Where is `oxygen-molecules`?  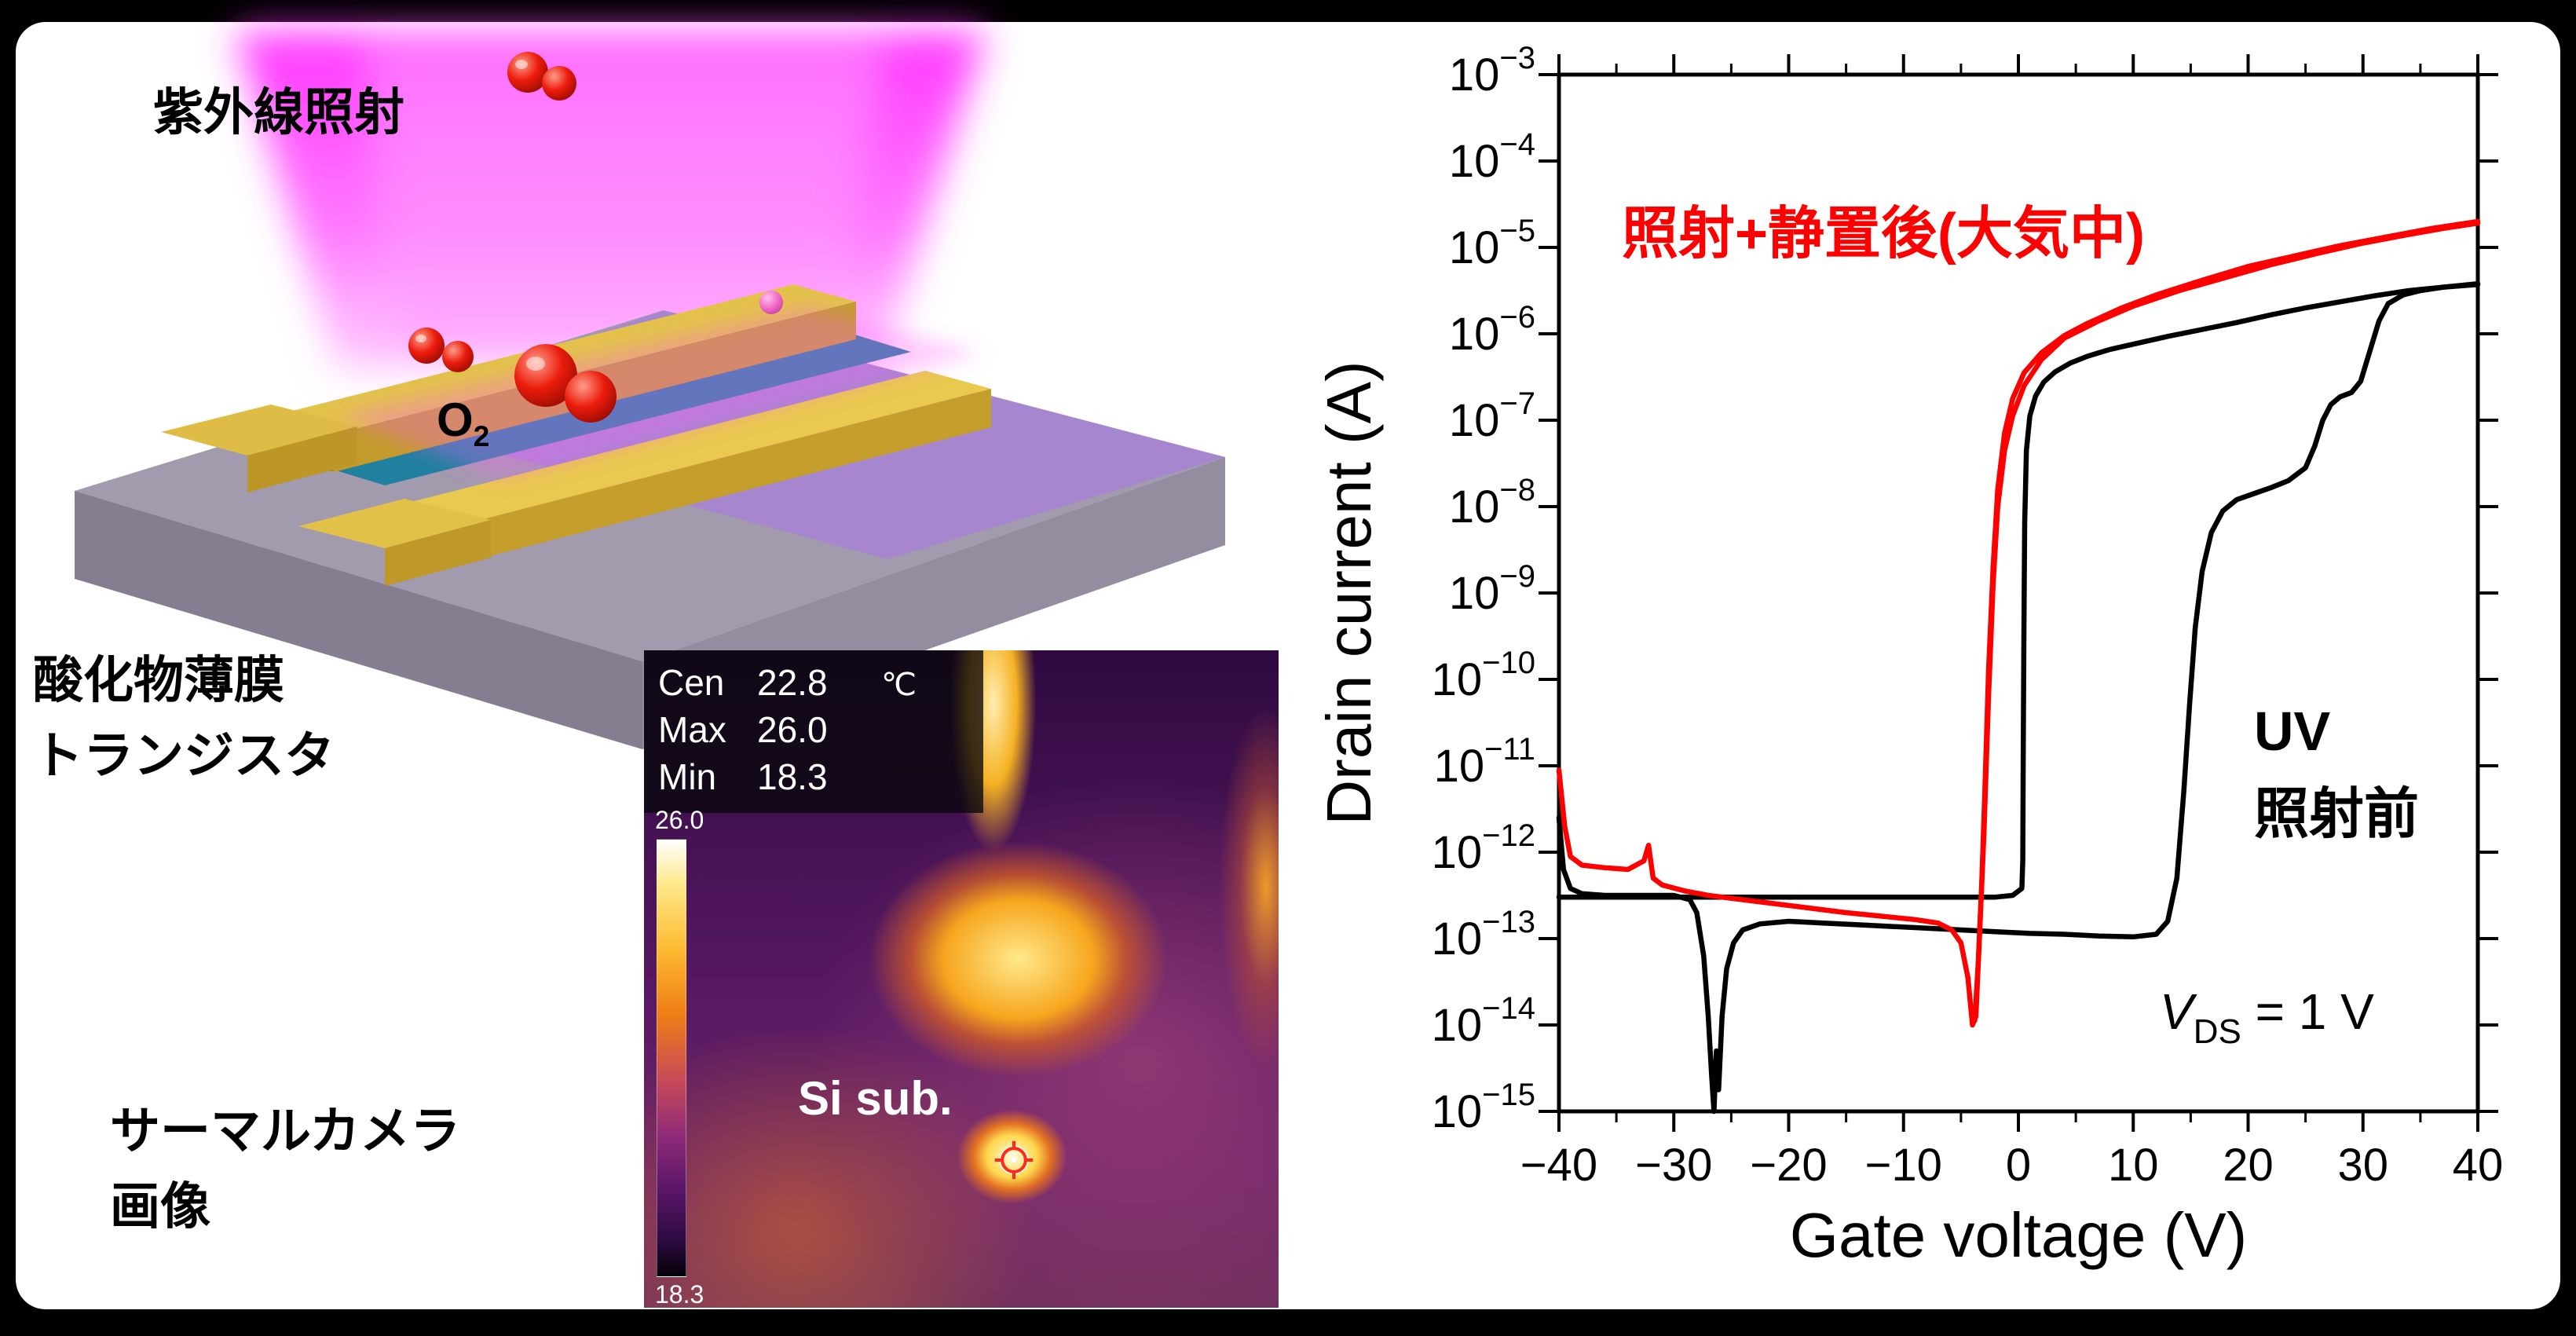 oxygen-molecules is located at coordinates (596, 237).